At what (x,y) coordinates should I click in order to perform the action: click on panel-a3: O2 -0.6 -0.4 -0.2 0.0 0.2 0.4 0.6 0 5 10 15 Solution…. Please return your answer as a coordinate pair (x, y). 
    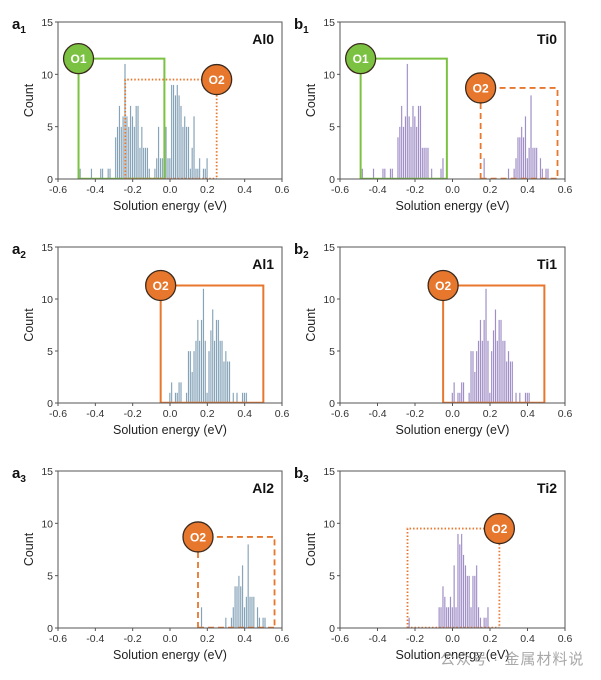
    Looking at the image, I should click on (155, 564).